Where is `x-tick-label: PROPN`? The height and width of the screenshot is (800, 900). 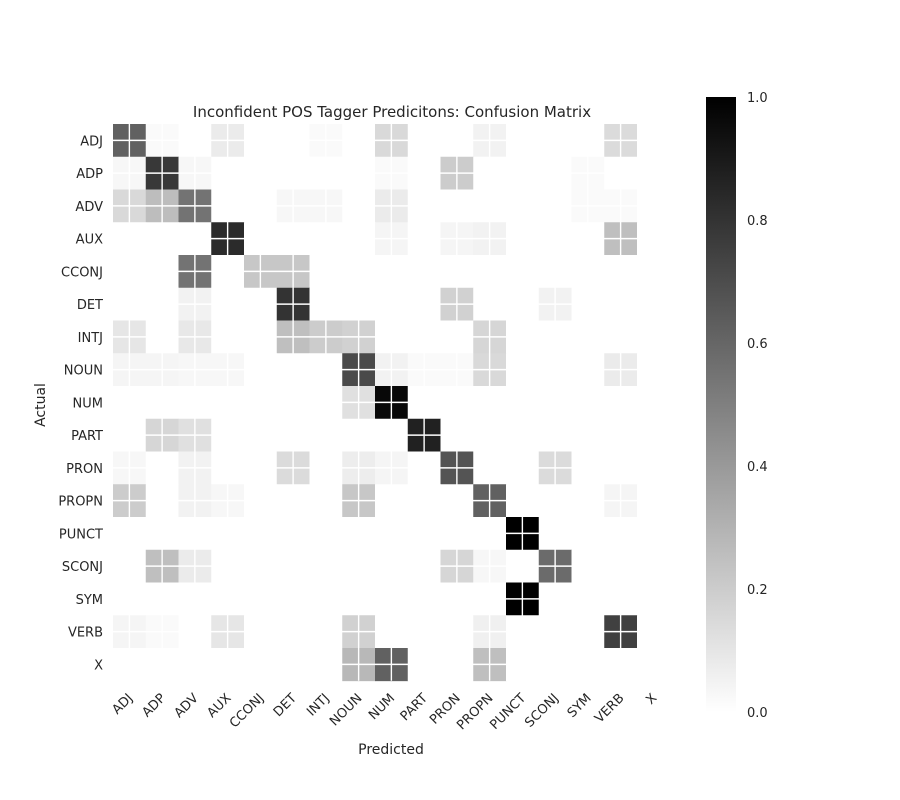
x-tick-label: PROPN is located at coordinates (475, 712).